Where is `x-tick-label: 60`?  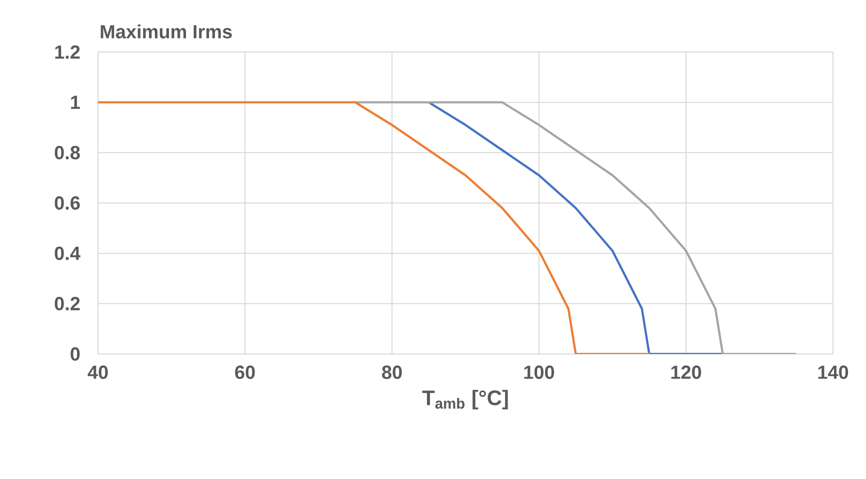 x-tick-label: 60 is located at coordinates (245, 372).